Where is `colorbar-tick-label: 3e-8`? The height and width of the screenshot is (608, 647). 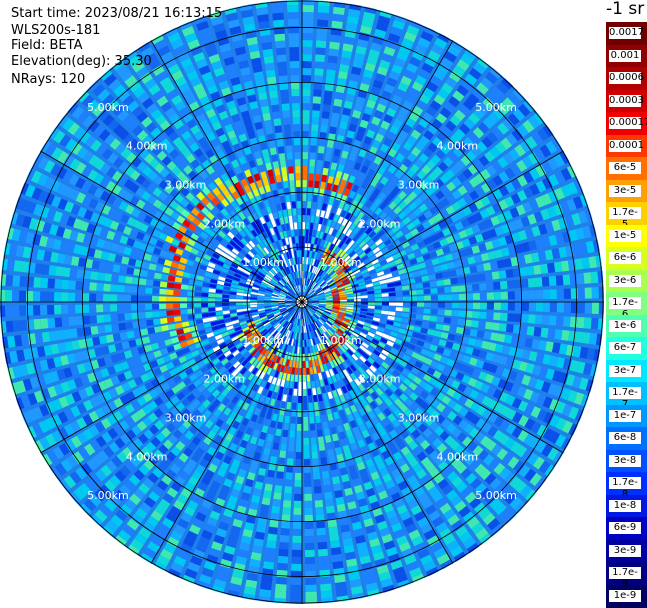 colorbar-tick-label: 3e-8 is located at coordinates (625, 460).